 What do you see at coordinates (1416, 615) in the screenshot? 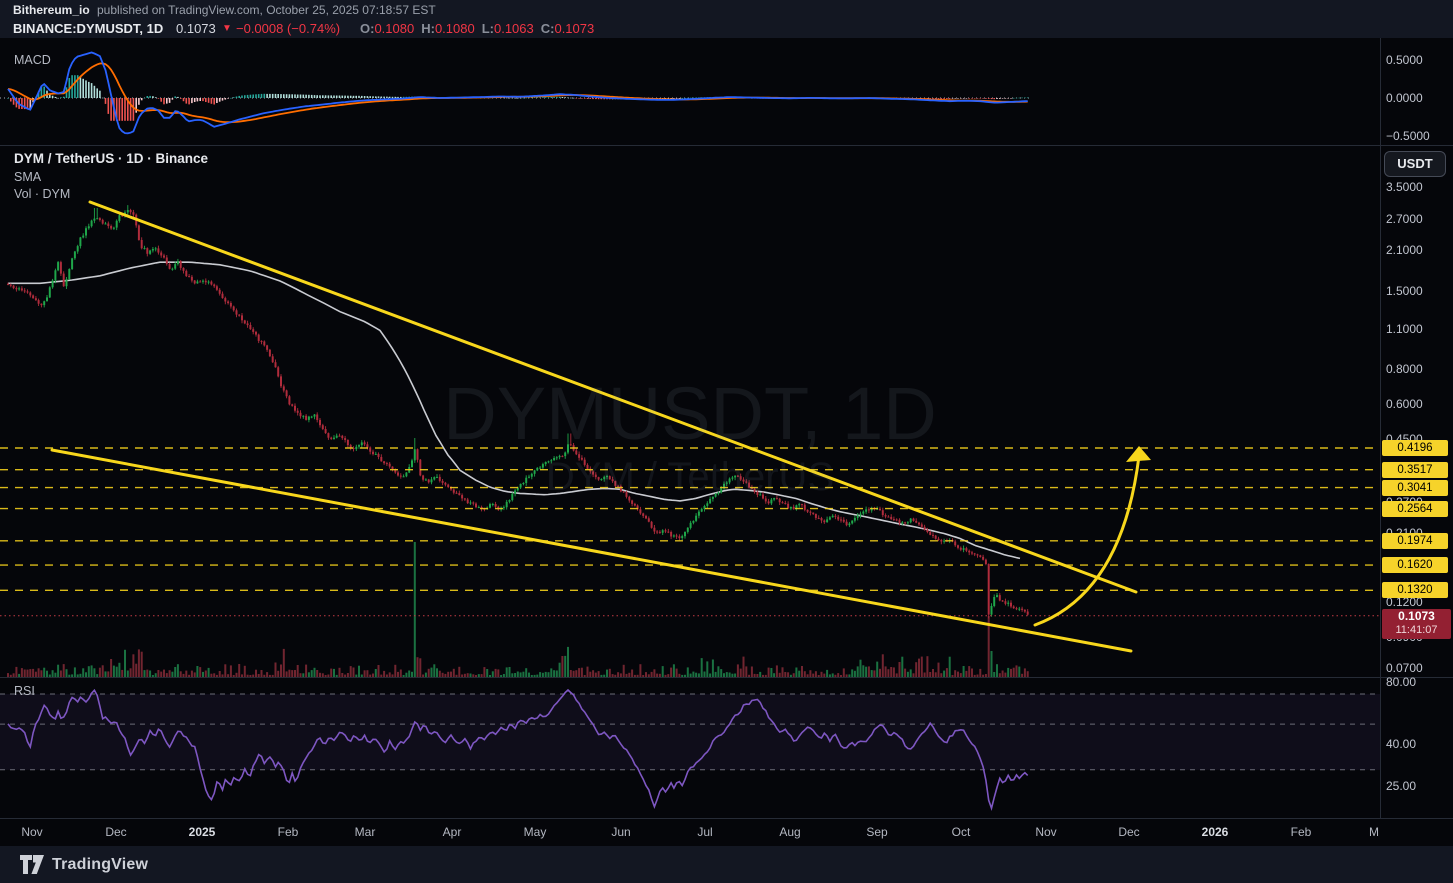
I see `current-price-value: 0.1073` at bounding box center [1416, 615].